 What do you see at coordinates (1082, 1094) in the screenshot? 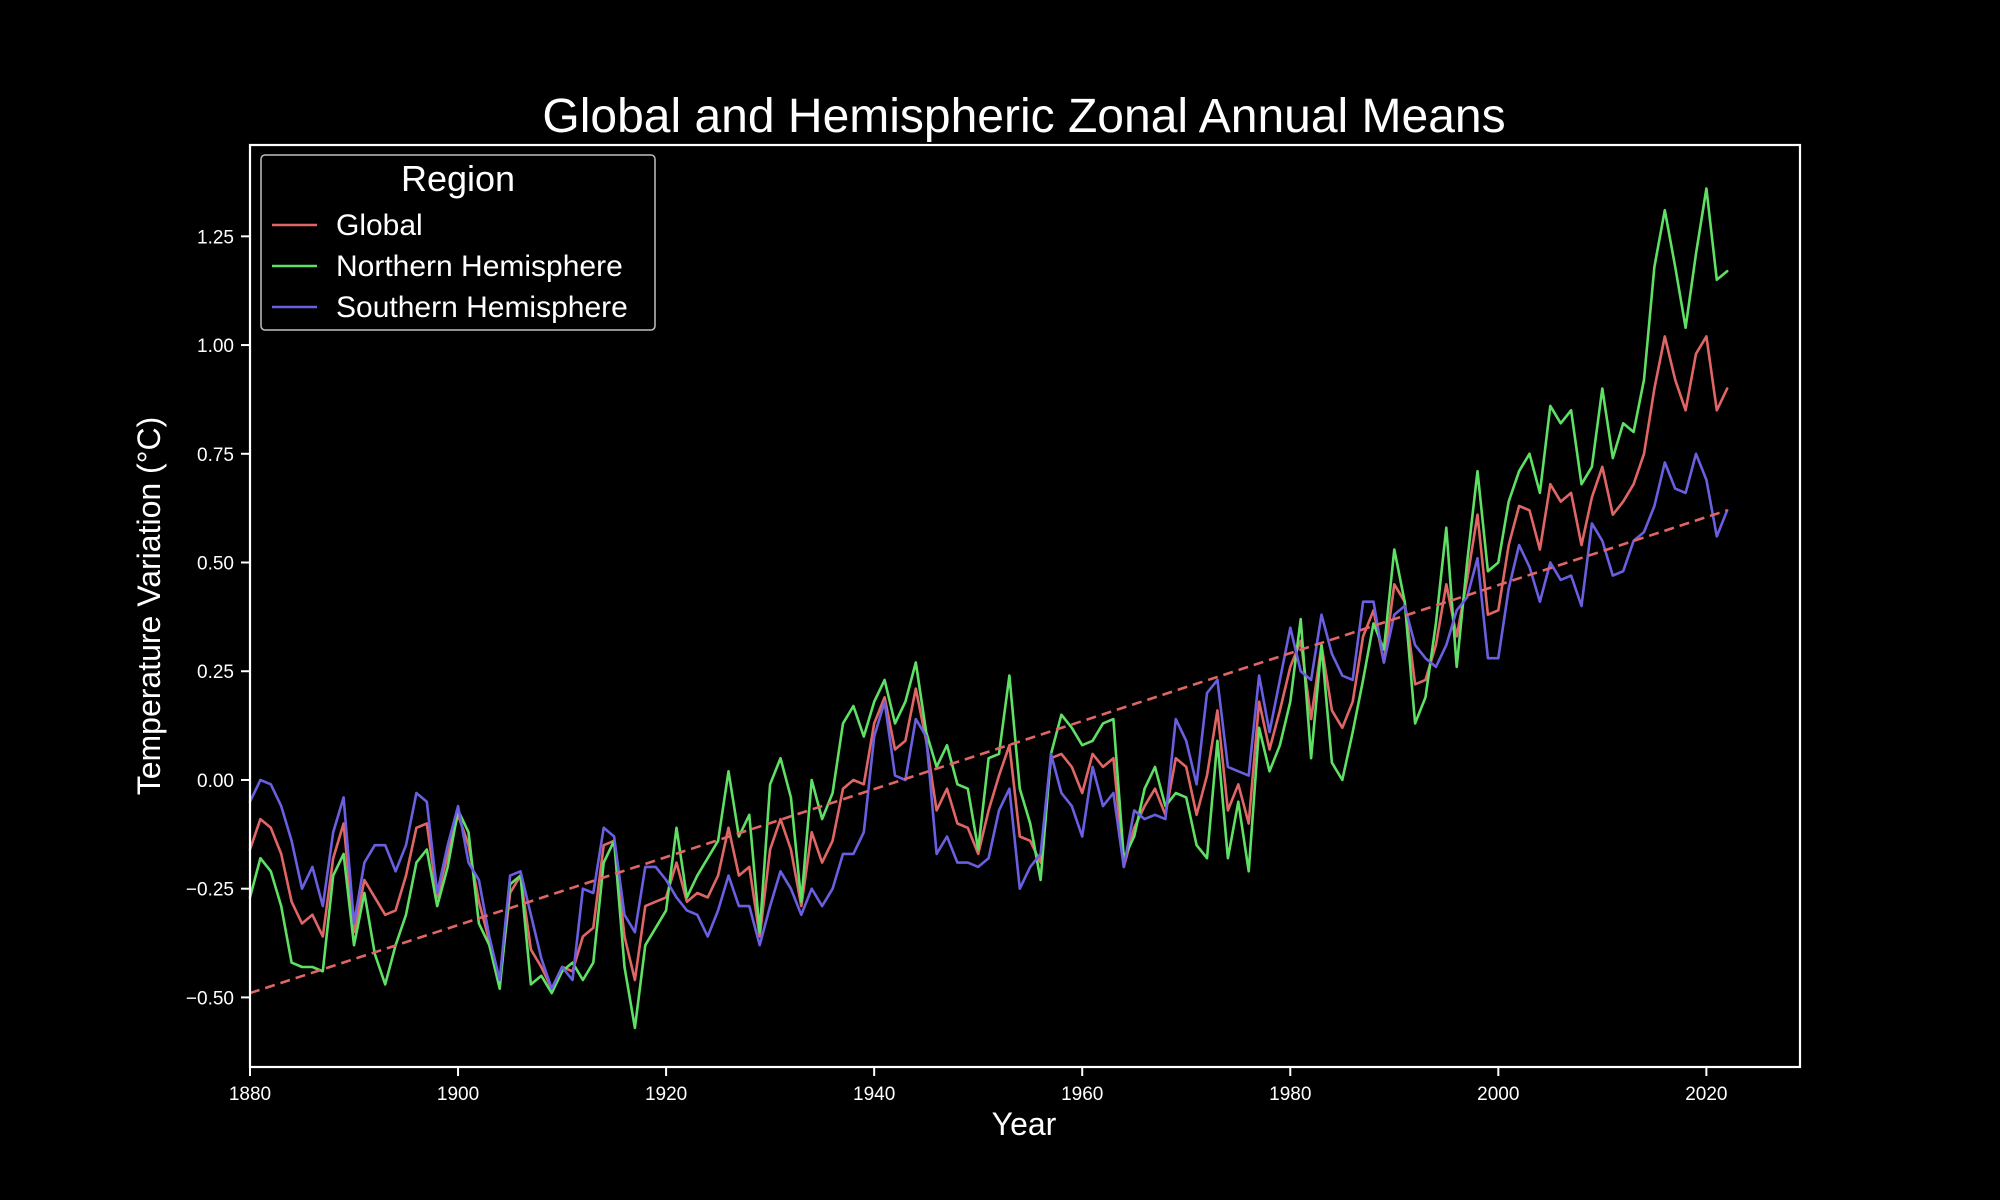
I see `x-tick-label: 1960` at bounding box center [1082, 1094].